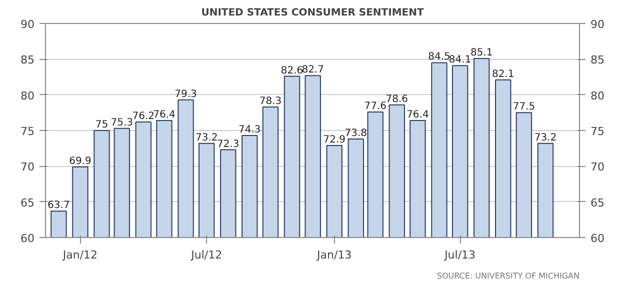 The width and height of the screenshot is (624, 285). Describe the element at coordinates (334, 140) in the screenshot. I see `data-label: 72.9` at that location.